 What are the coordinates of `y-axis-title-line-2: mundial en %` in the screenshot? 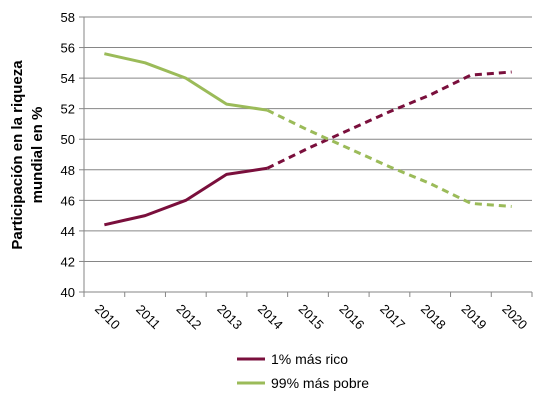 It's located at (37, 155).